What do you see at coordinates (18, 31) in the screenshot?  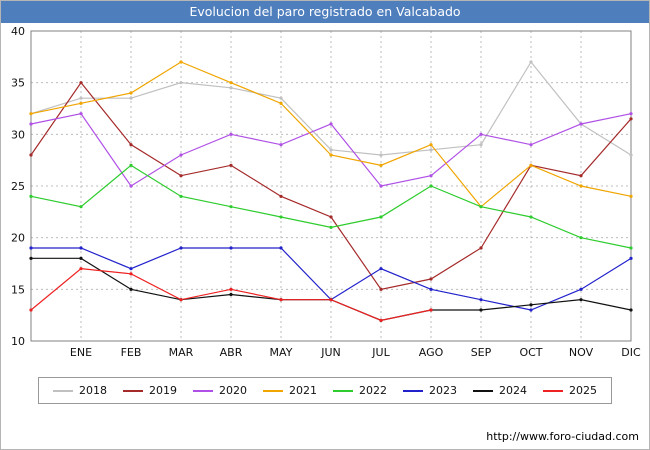 I see `y-tick-label: 40` at bounding box center [18, 31].